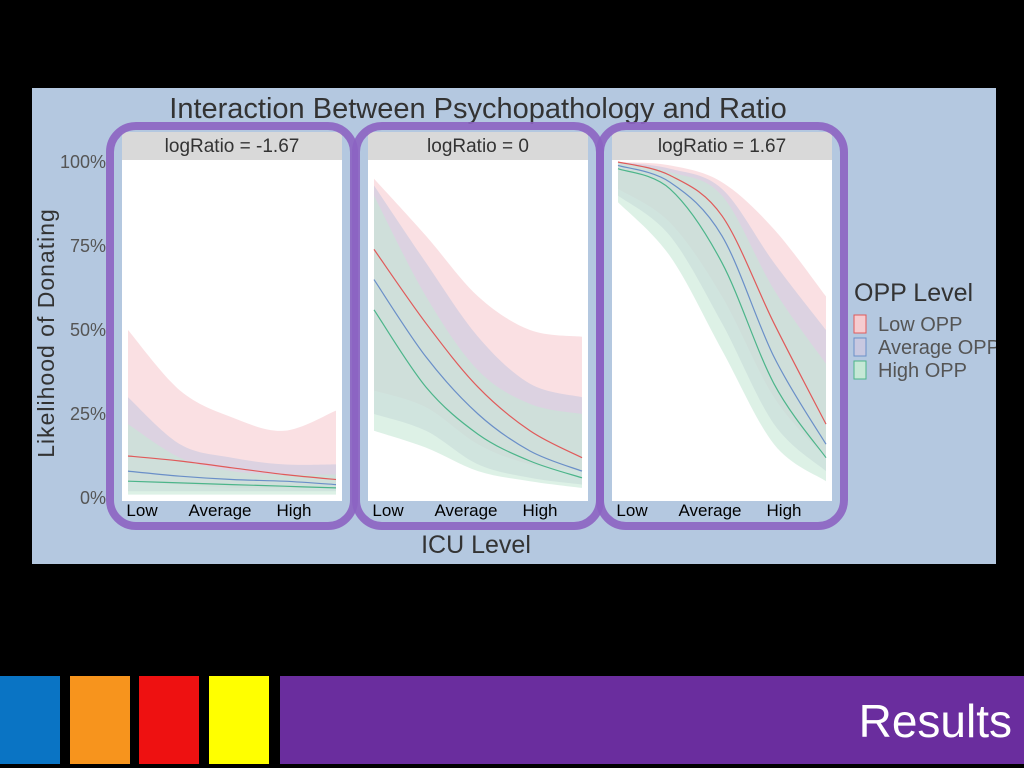  What do you see at coordinates (239, 720) in the screenshot?
I see `yellow-accent-square` at bounding box center [239, 720].